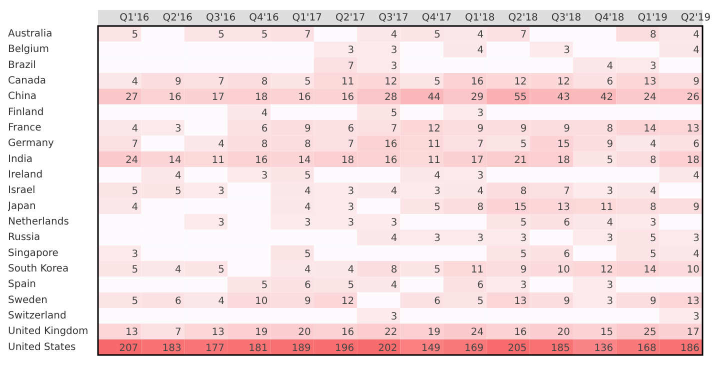  I want to click on data-label: 44, so click(434, 98).